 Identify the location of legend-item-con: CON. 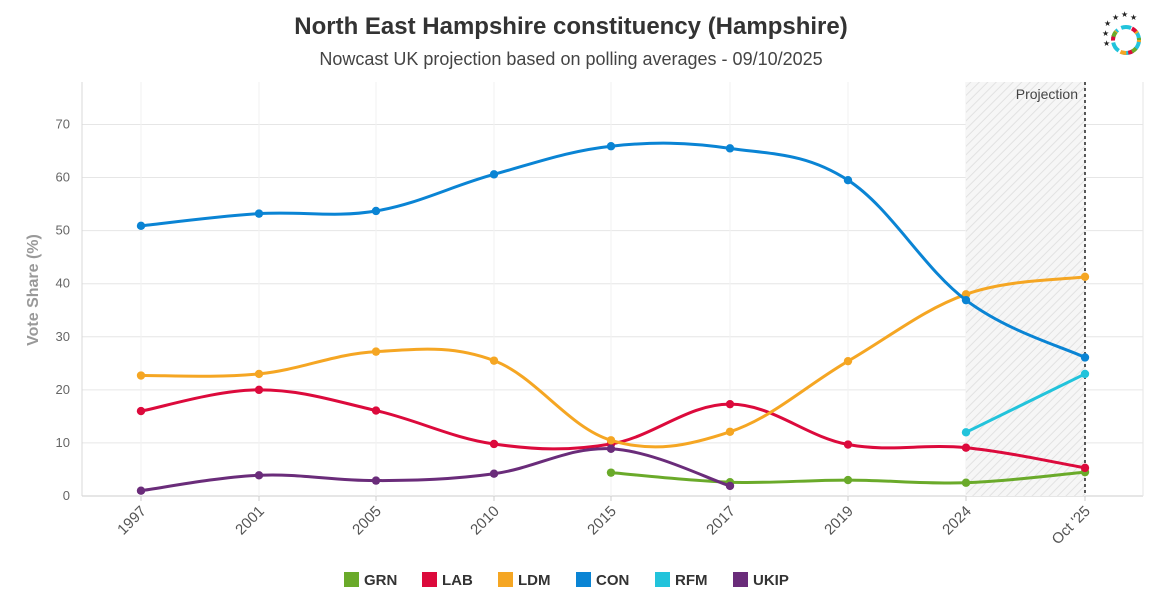
(602, 580).